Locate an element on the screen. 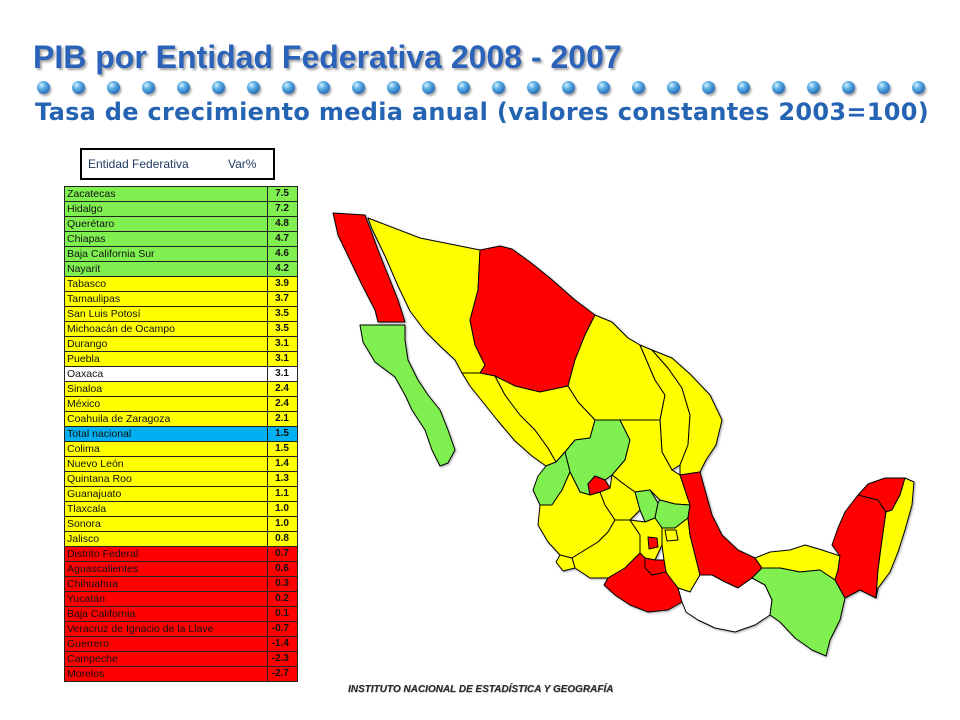  state-name-cell: San Luis Potosí is located at coordinates (166, 314).